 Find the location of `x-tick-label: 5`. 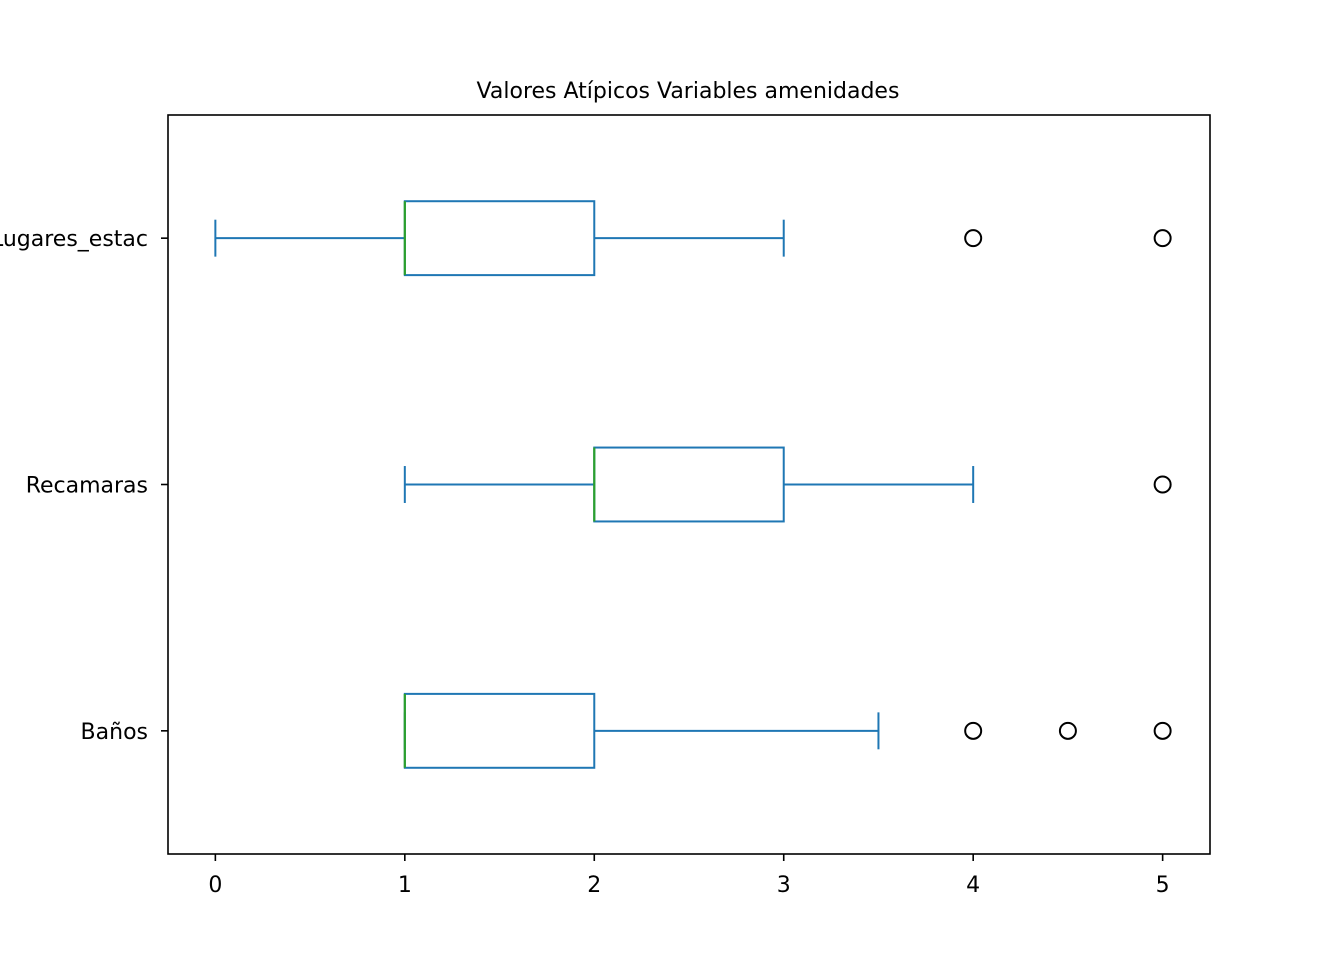

x-tick-label: 5 is located at coordinates (1163, 885).